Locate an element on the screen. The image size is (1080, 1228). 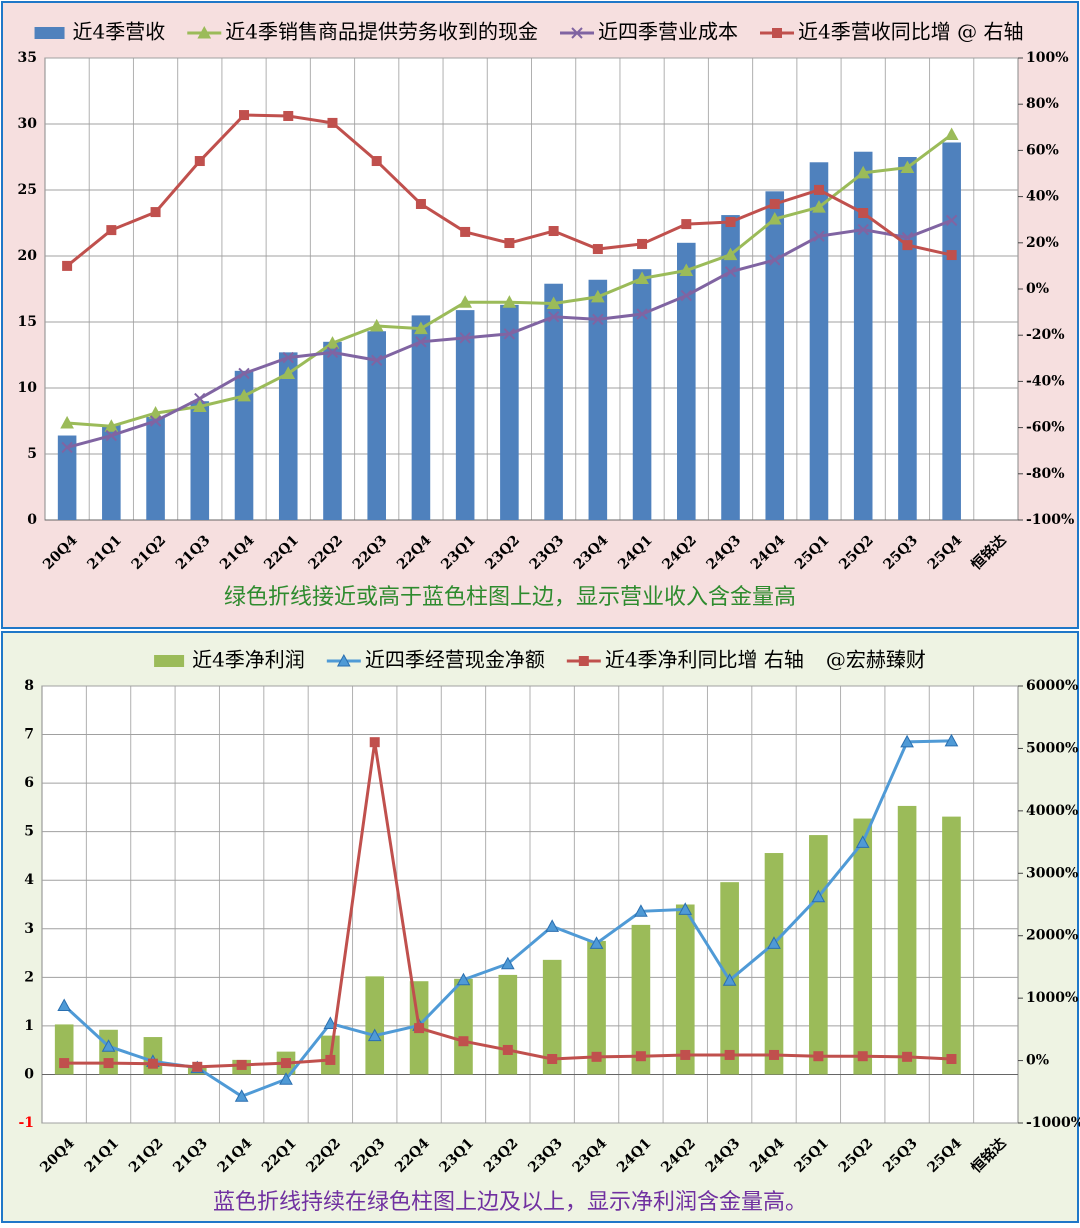
y2-tick-label: -60% is located at coordinates (1045, 428).